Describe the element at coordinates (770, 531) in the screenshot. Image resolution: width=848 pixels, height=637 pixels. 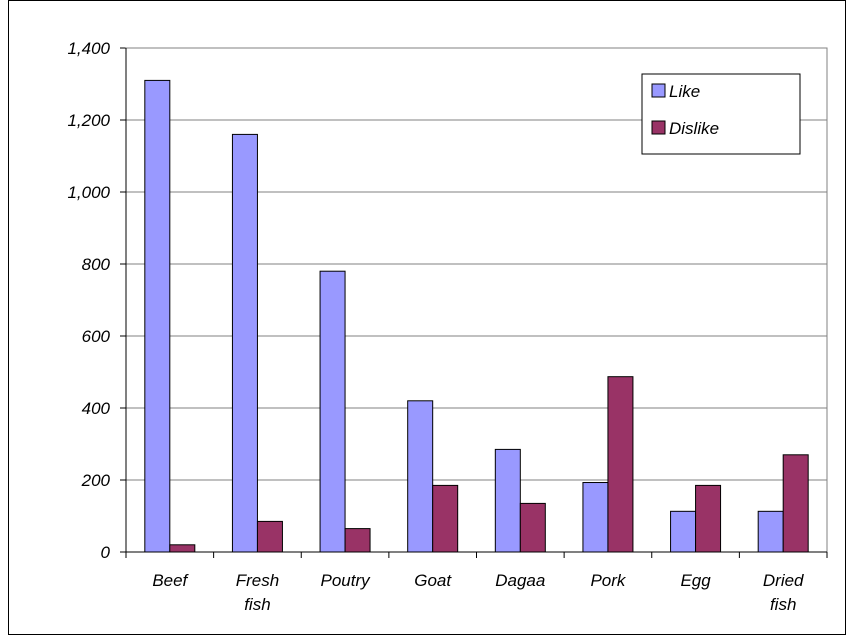
I see `bar-like-dried-fish` at that location.